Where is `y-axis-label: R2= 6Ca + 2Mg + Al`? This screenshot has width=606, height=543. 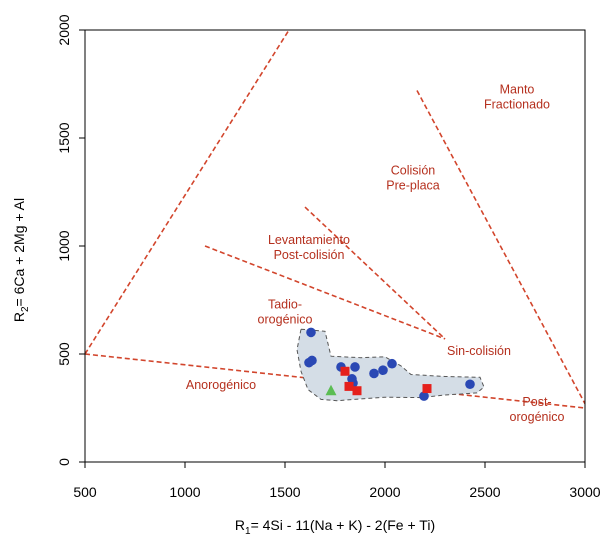 y-axis-label: R2= 6Ca + 2Mg + Al is located at coordinates (21, 260).